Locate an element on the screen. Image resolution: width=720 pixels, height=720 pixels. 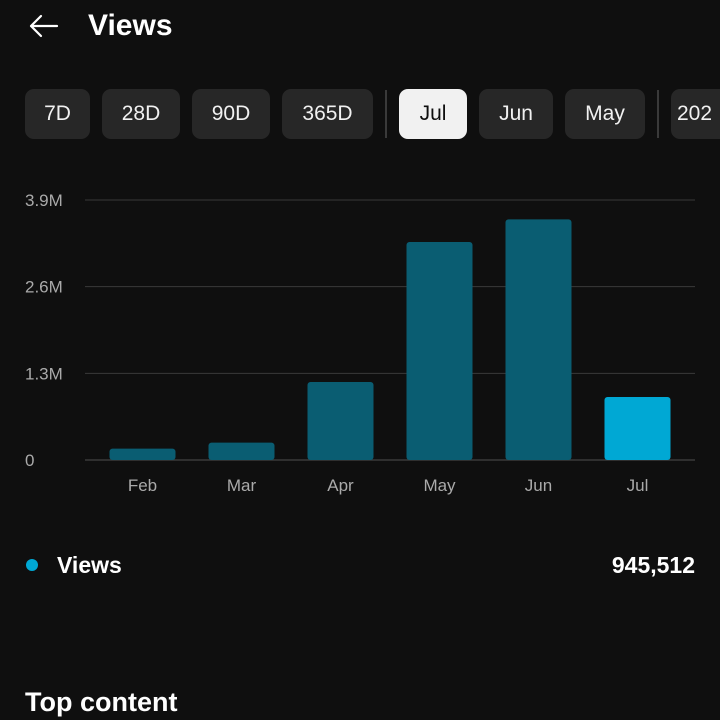
bar-apr is located at coordinates (340, 421).